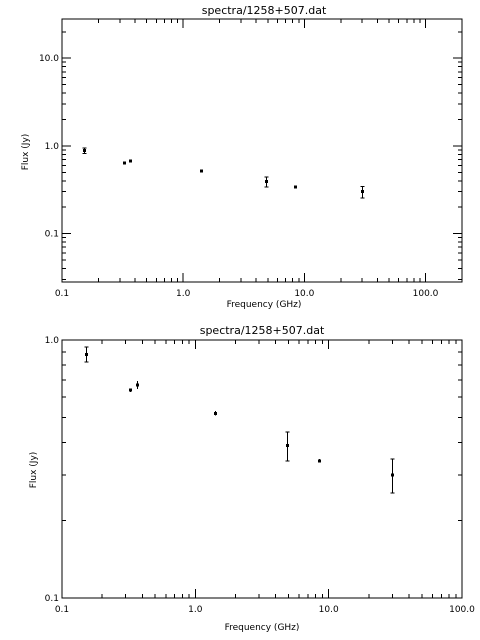 The height and width of the screenshot is (640, 480). Describe the element at coordinates (49, 59) in the screenshot. I see `y-tick-label: 10.0` at that location.